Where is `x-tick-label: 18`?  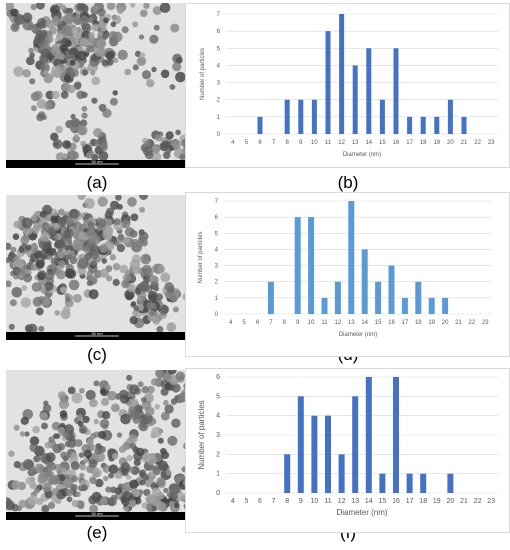 x-tick-label: 18 is located at coordinates (423, 501).